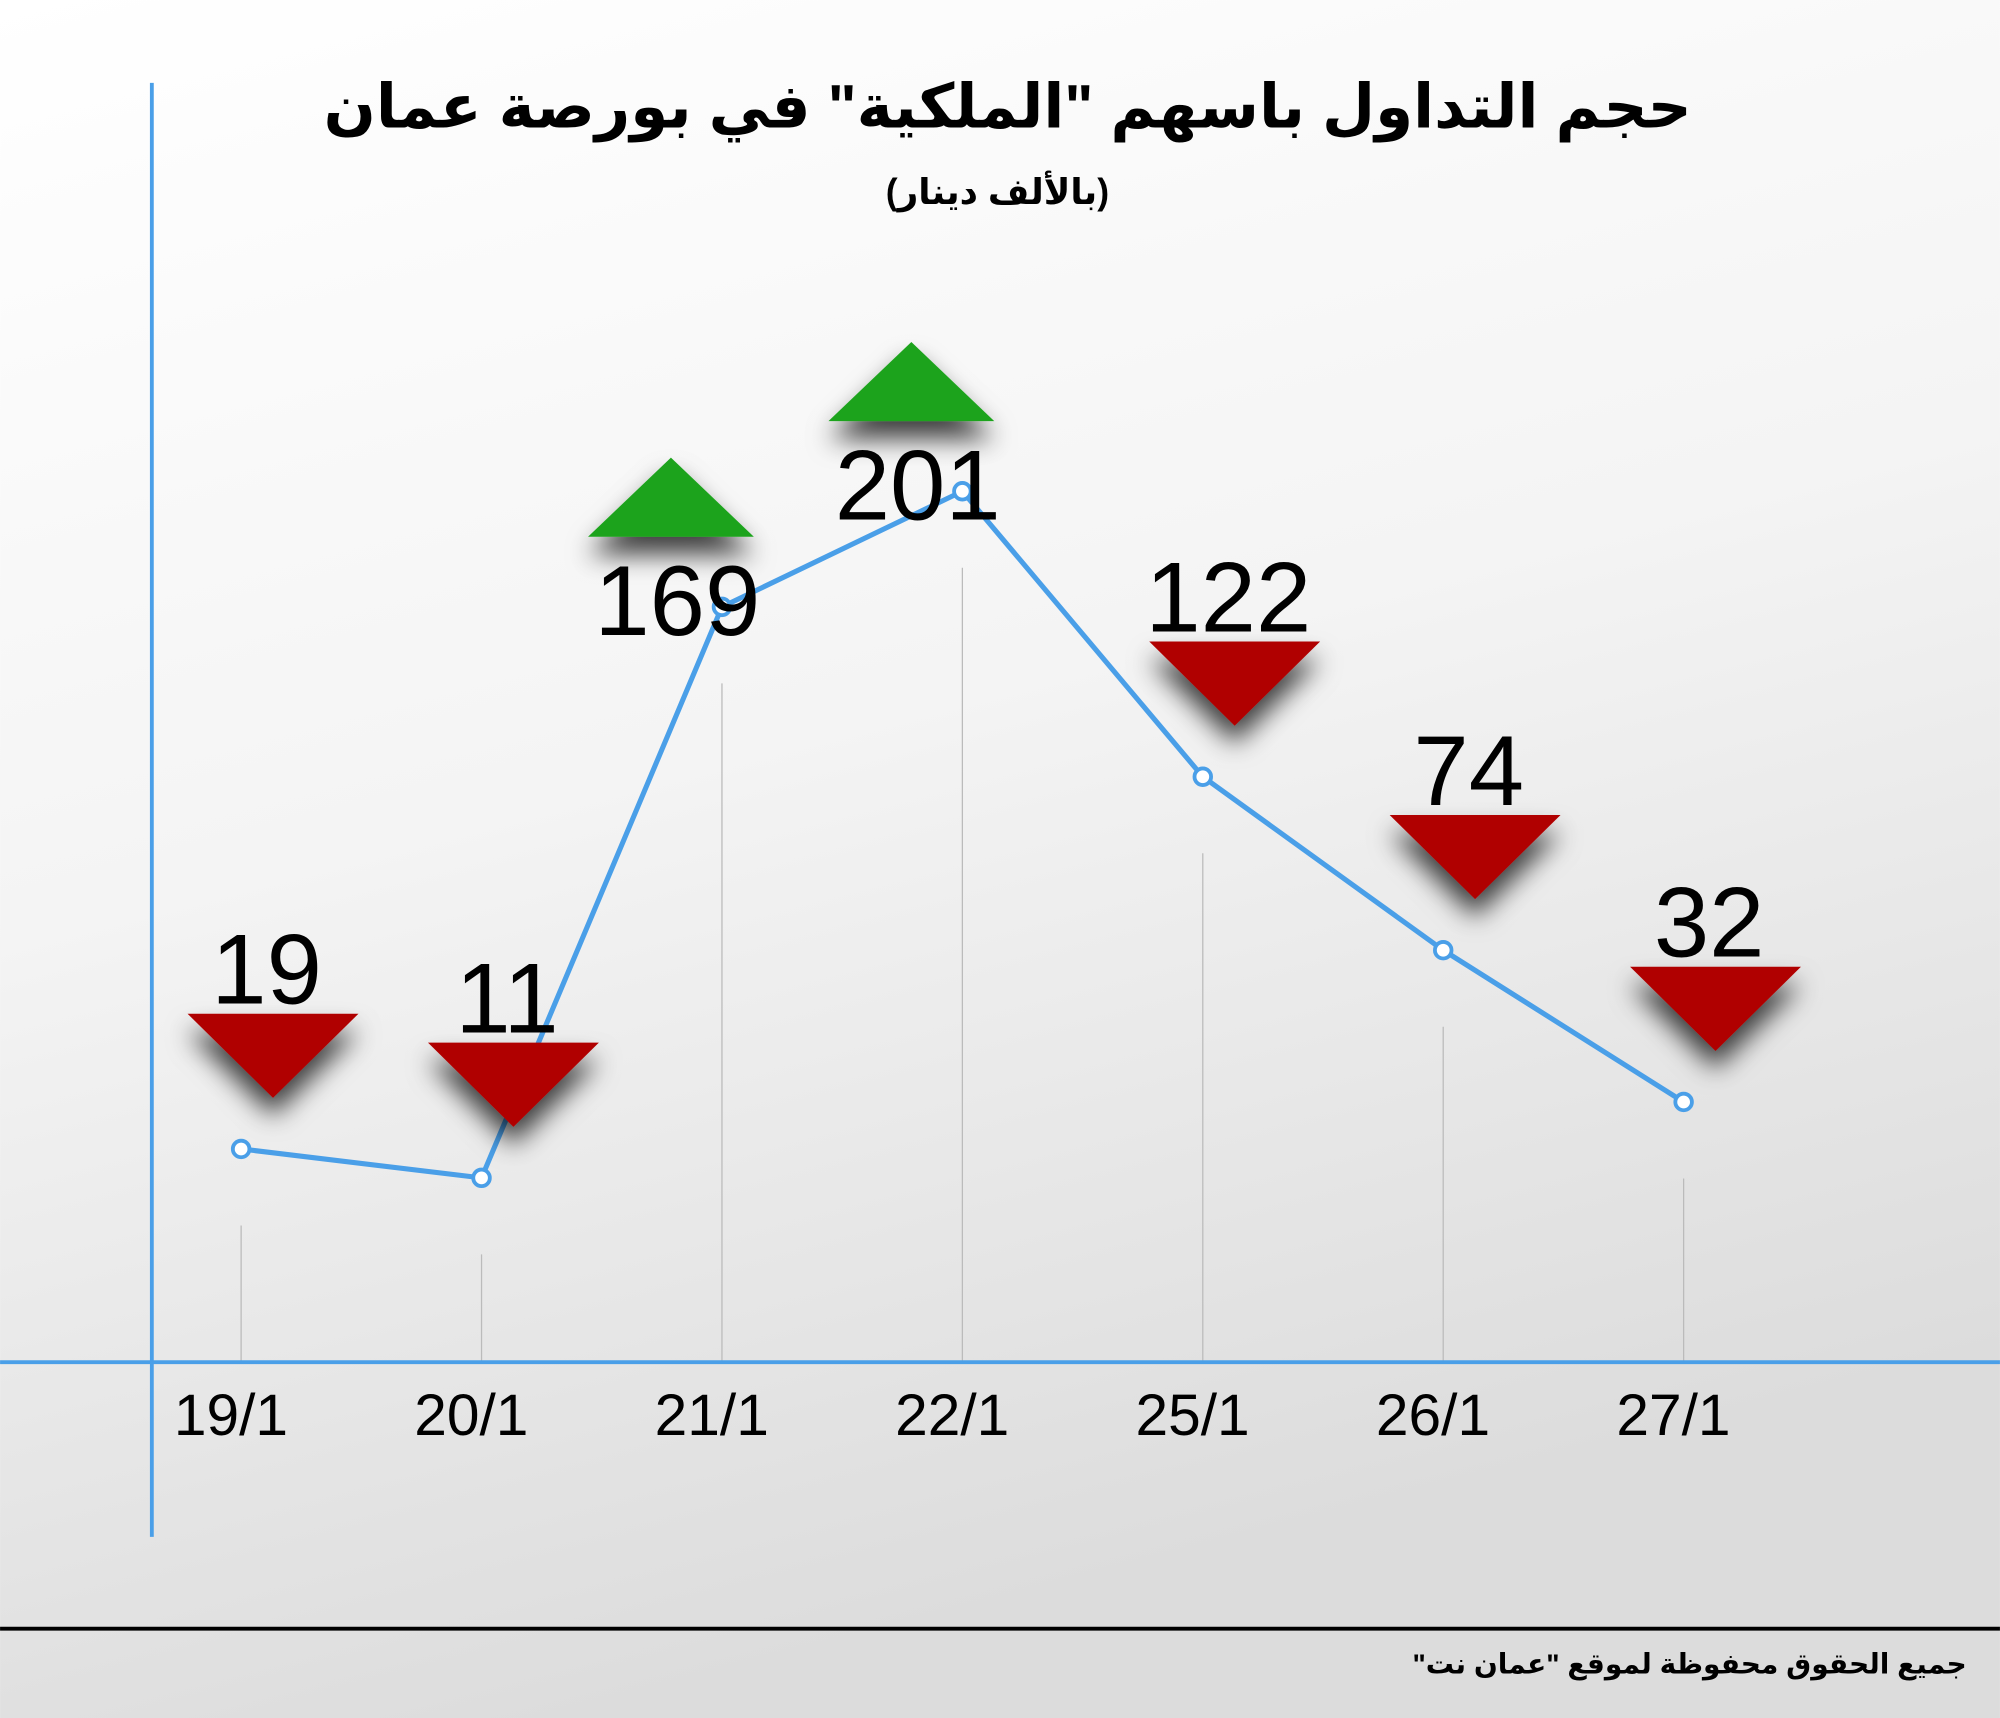 The width and height of the screenshot is (2000, 1718). What do you see at coordinates (712, 1415) in the screenshot?
I see `x-tick-label: 21/1` at bounding box center [712, 1415].